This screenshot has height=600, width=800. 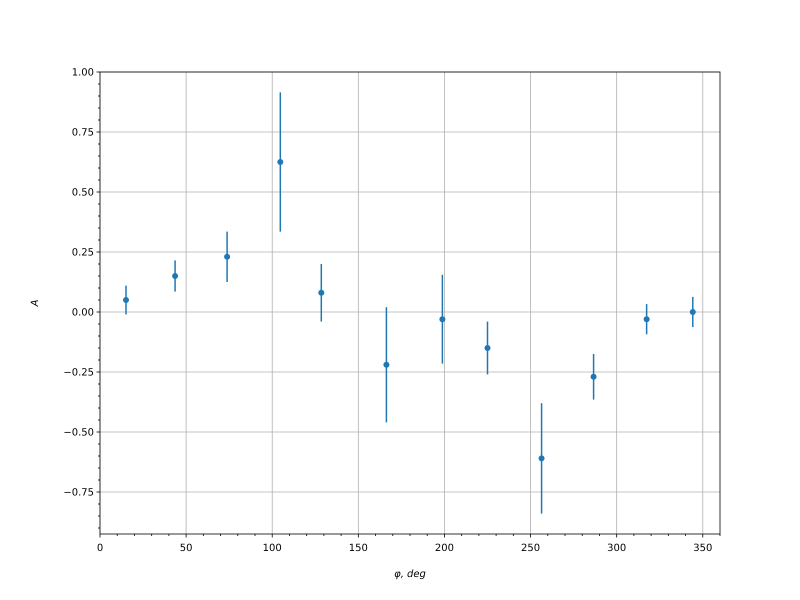 I want to click on y-tick-label: −0.50, so click(x=78, y=433).